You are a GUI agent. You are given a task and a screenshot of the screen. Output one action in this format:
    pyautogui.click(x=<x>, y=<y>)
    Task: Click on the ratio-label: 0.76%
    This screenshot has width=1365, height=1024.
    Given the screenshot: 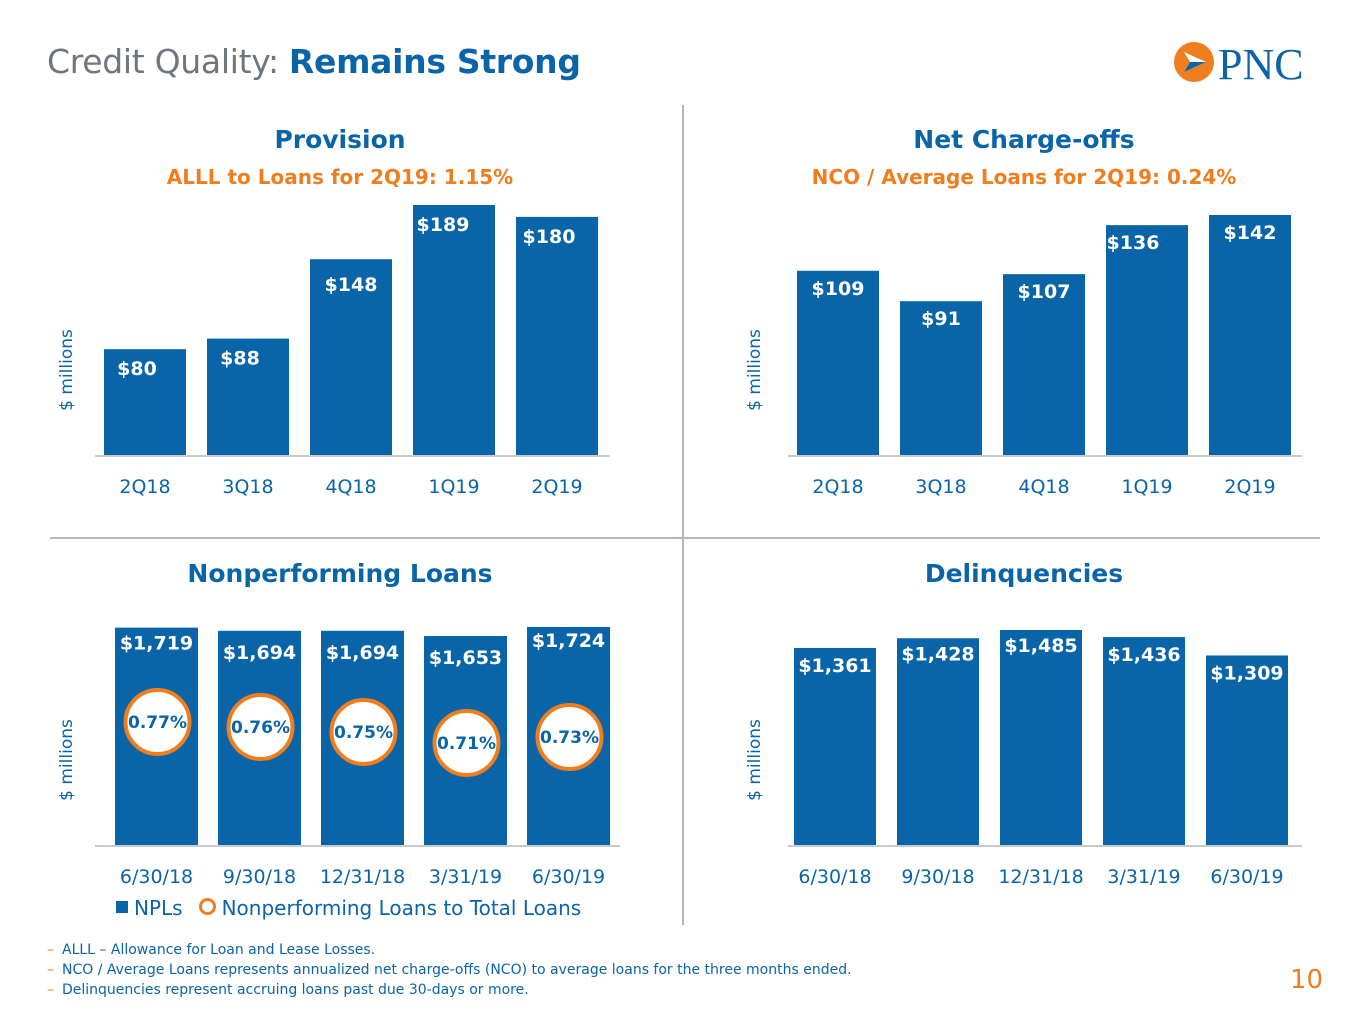 What is the action you would take?
    pyautogui.click(x=260, y=728)
    